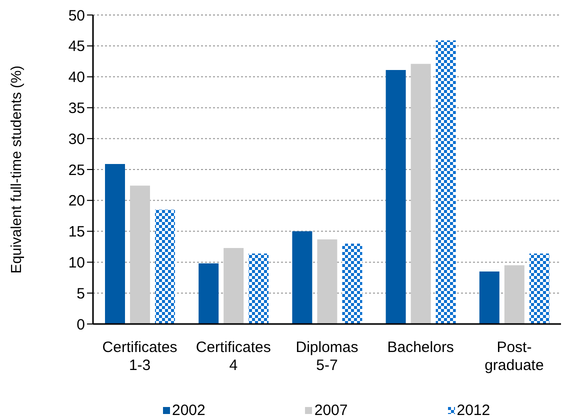  Describe the element at coordinates (76, 139) in the screenshot. I see `y-tick-label: 30` at that location.